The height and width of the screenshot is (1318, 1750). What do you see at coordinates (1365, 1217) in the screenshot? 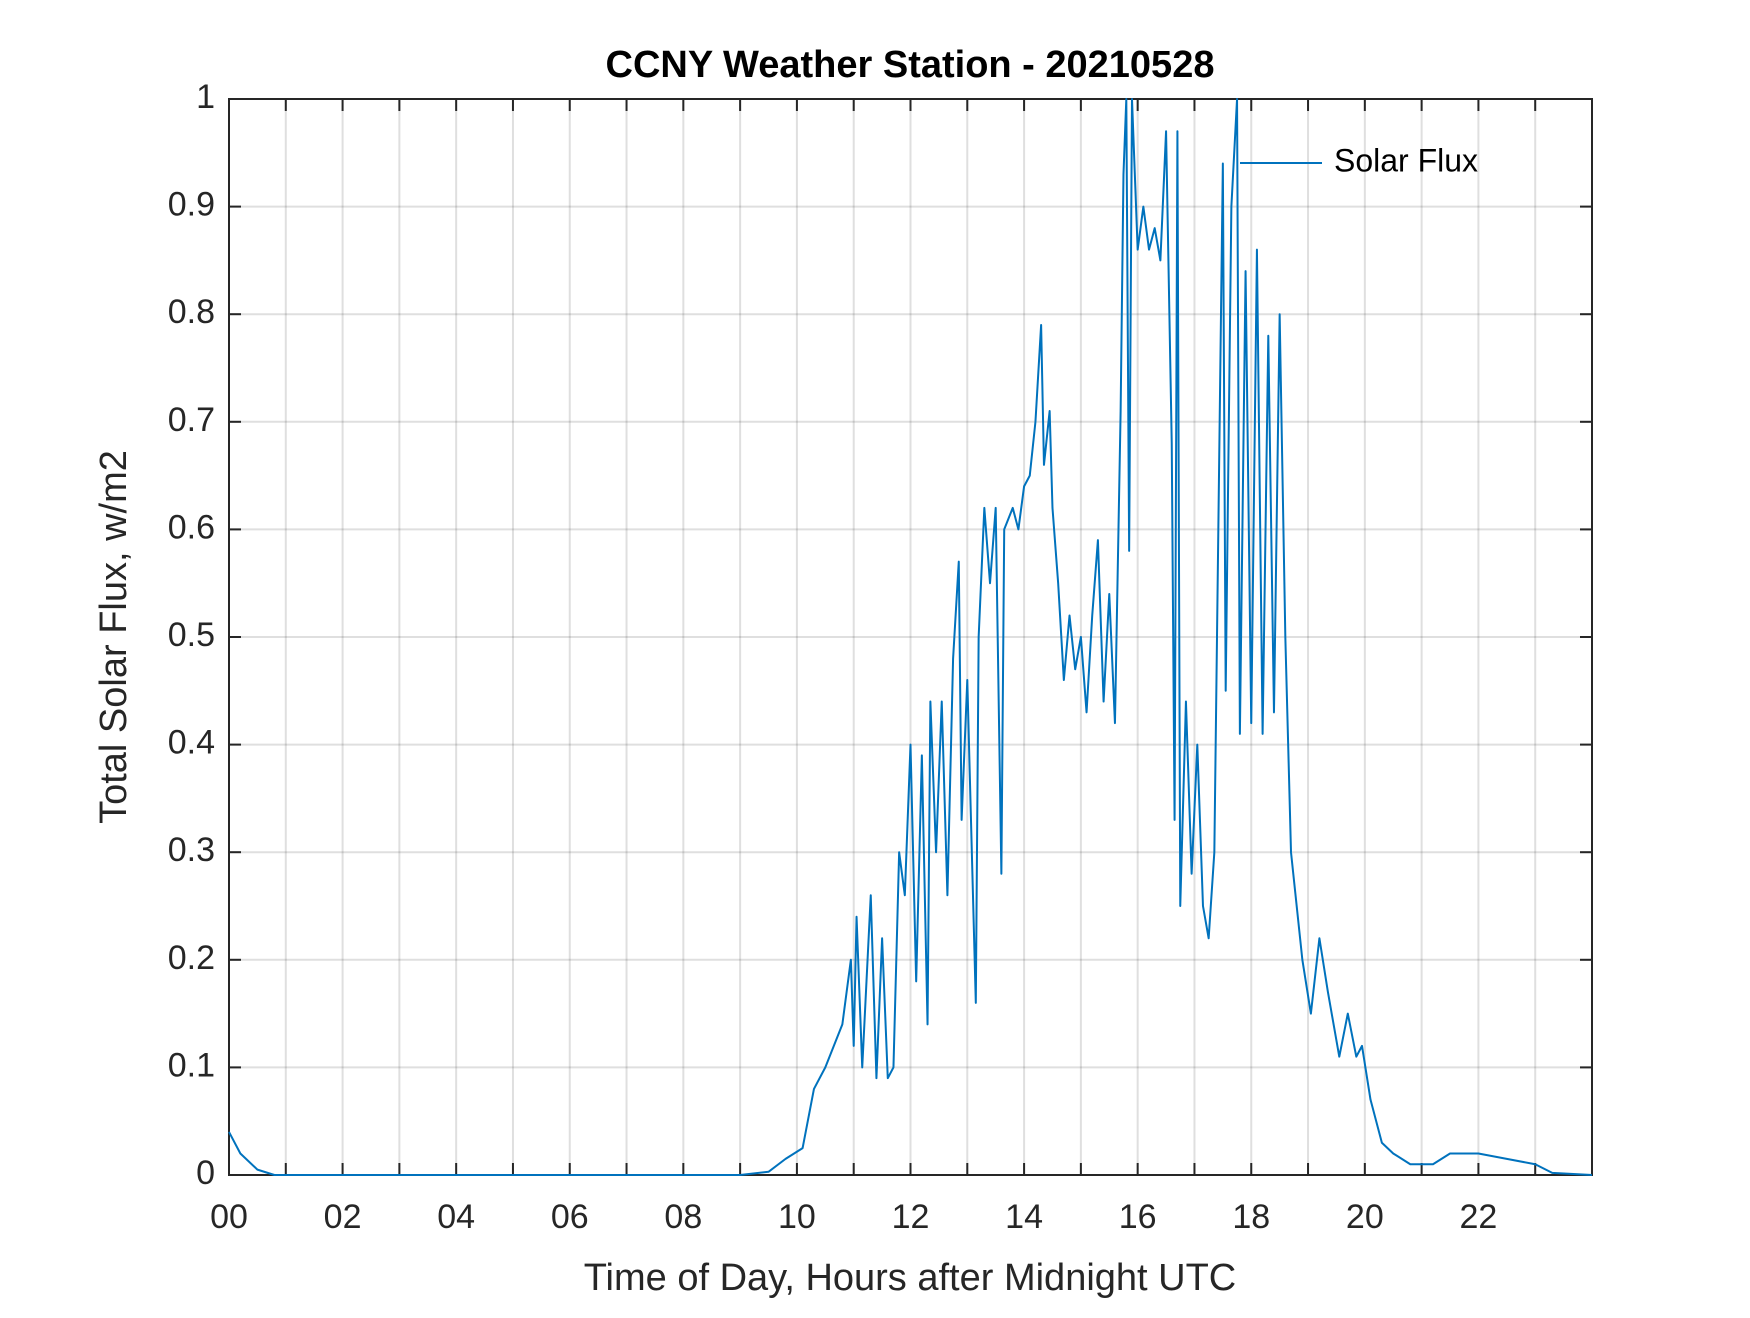
I see `x-tick-label: 20` at bounding box center [1365, 1217].